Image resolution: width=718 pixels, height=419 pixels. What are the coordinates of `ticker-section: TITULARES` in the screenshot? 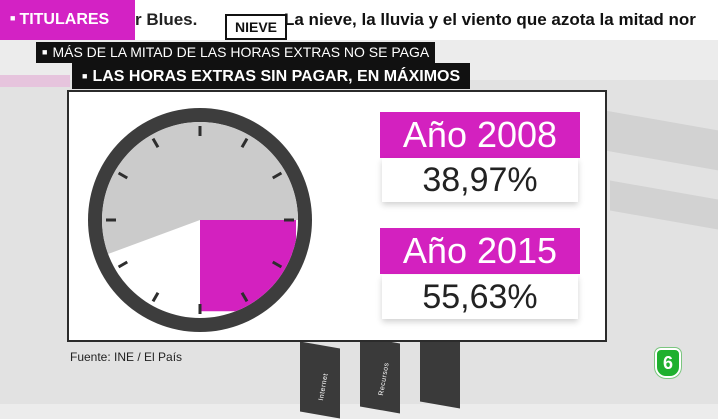 It's located at (67, 20).